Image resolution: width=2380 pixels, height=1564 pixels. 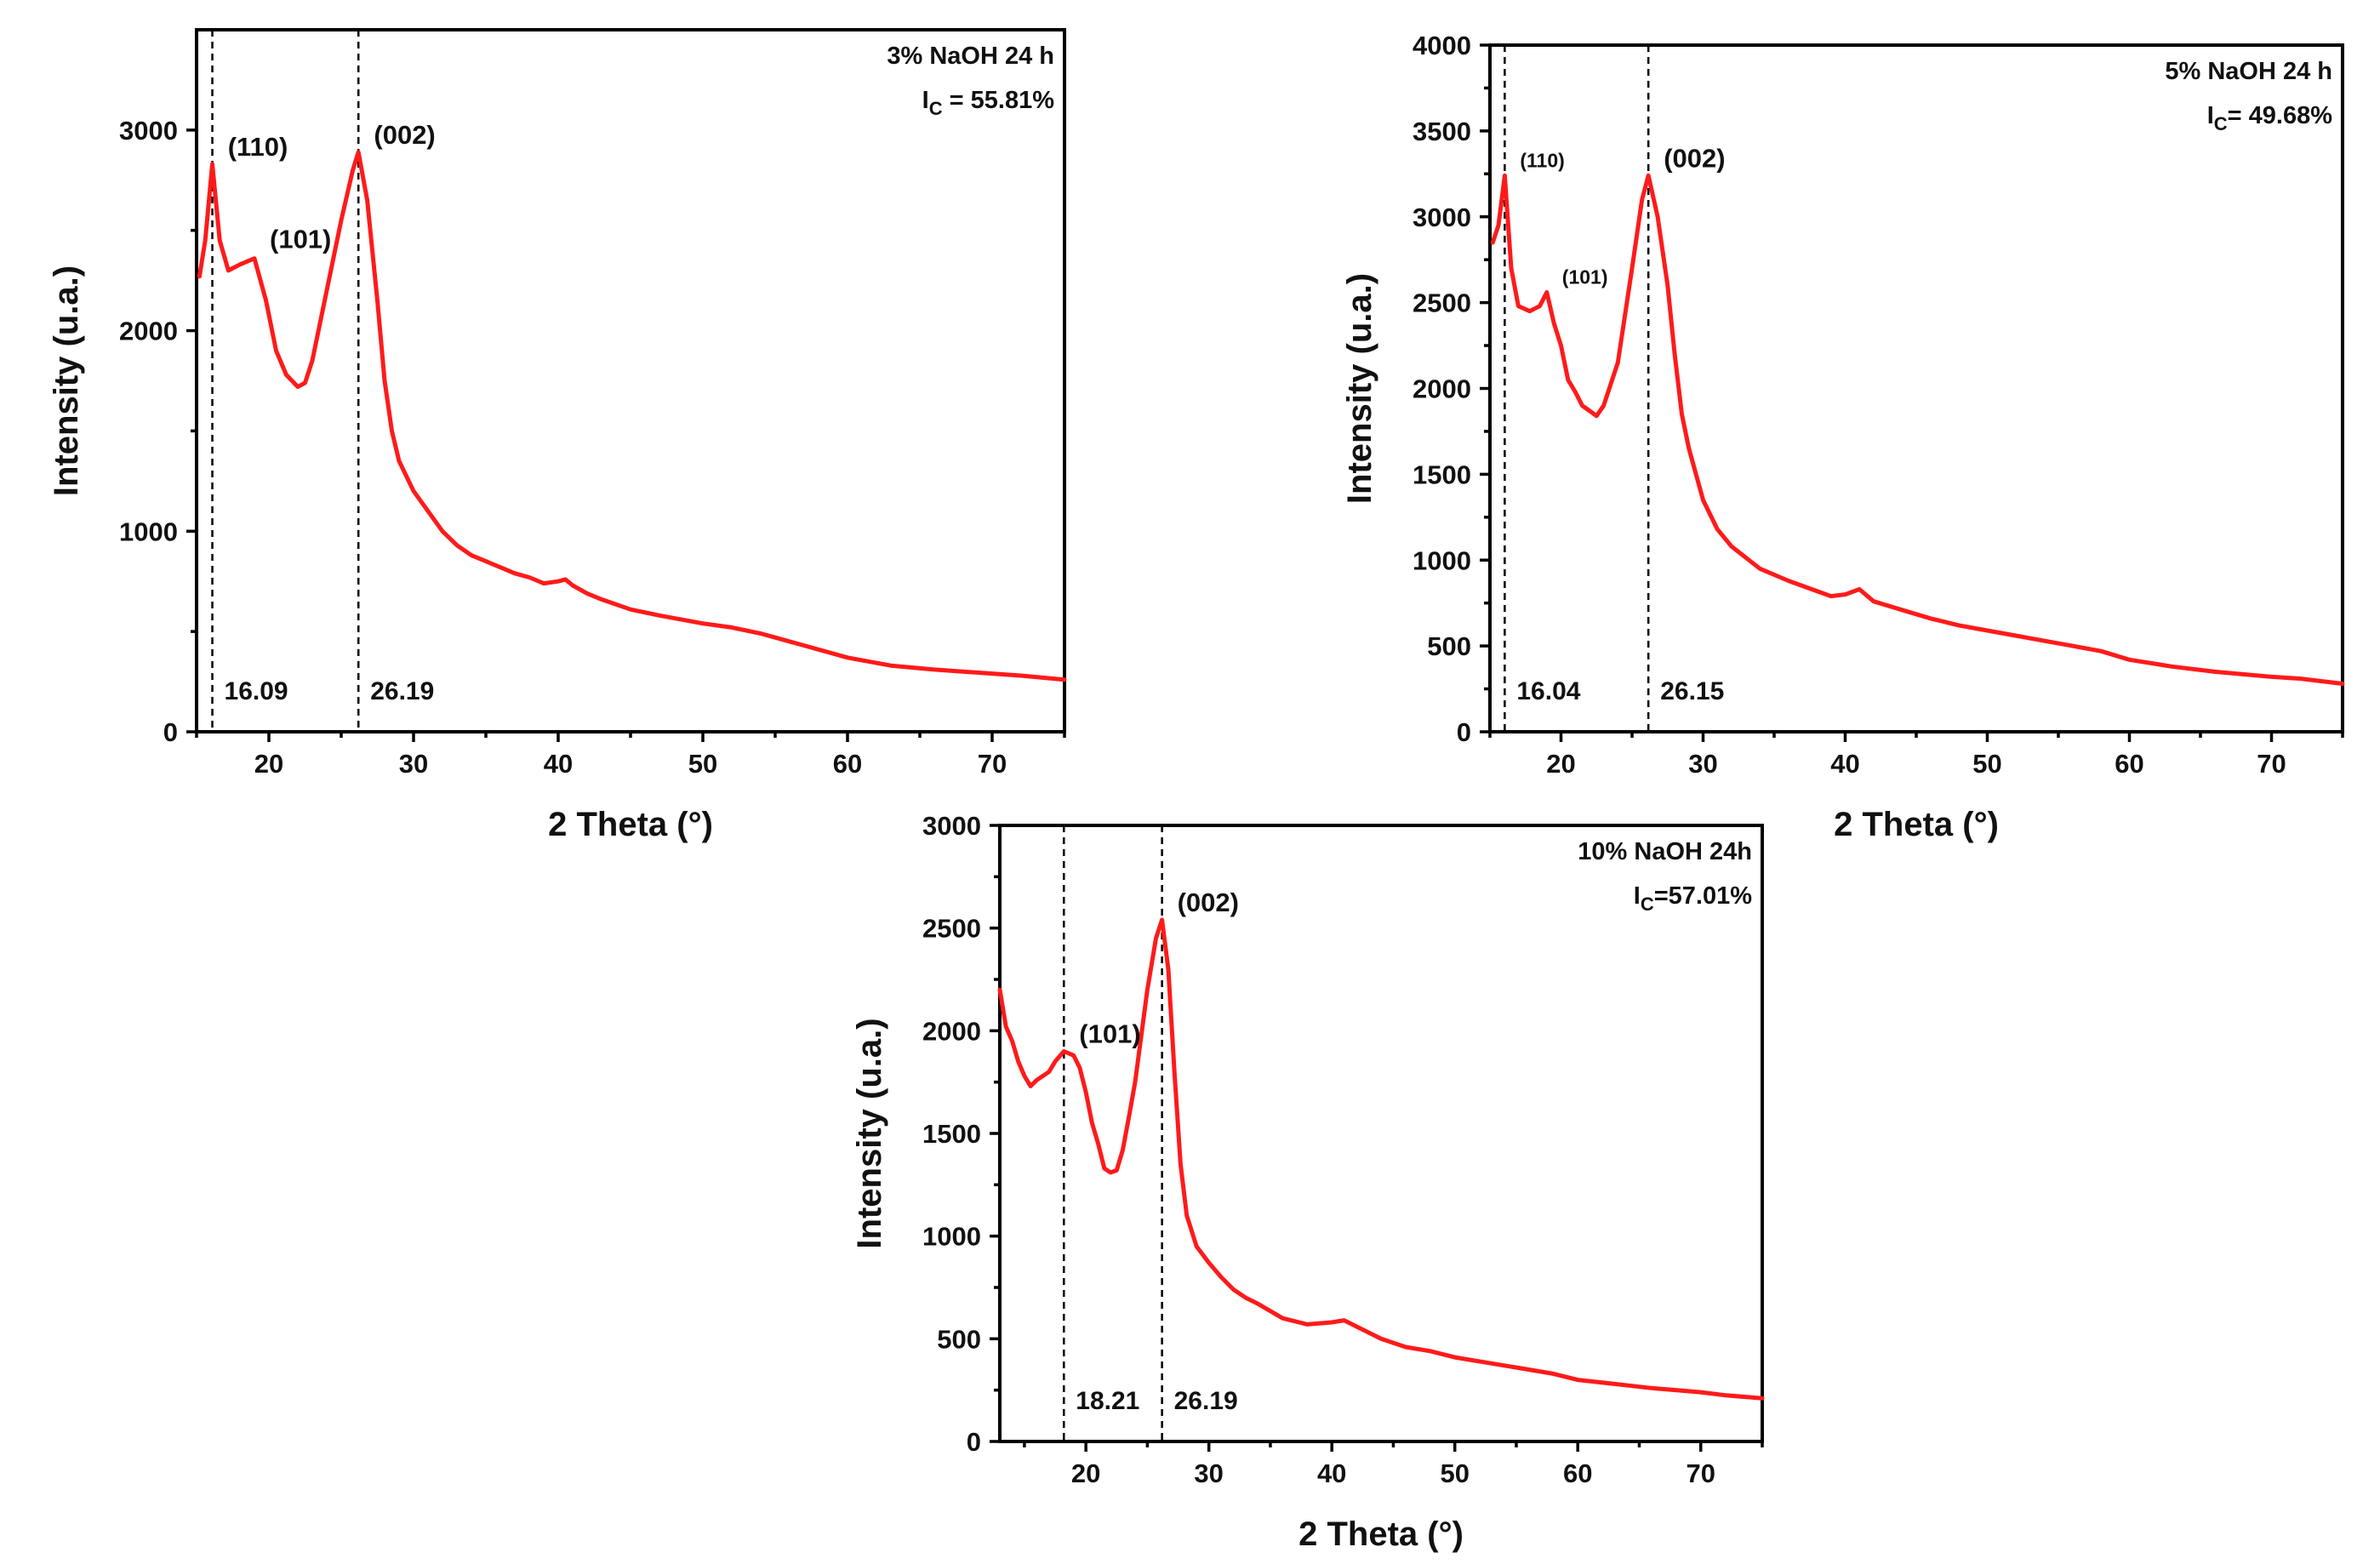 I want to click on crystallinity-index: IC= 49.68%, so click(x=2270, y=118).